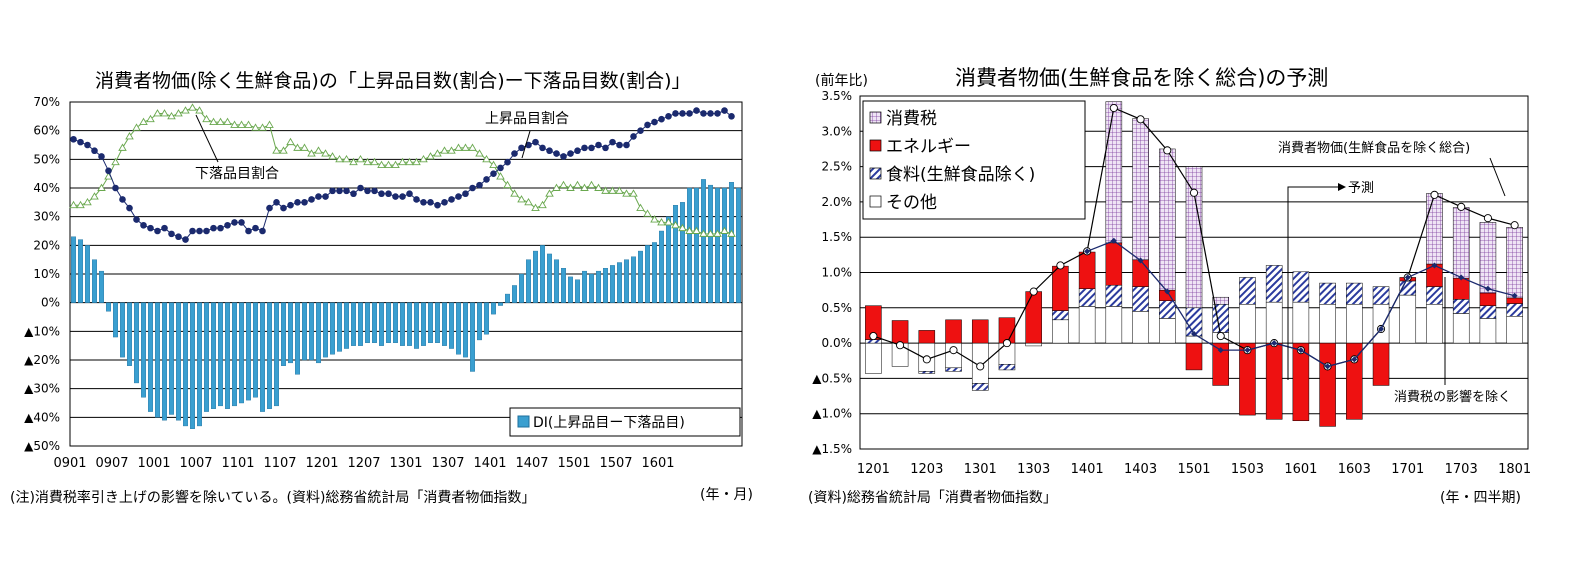  Describe the element at coordinates (1361, 188) in the screenshot. I see `forecast-annotation: 予測` at that location.